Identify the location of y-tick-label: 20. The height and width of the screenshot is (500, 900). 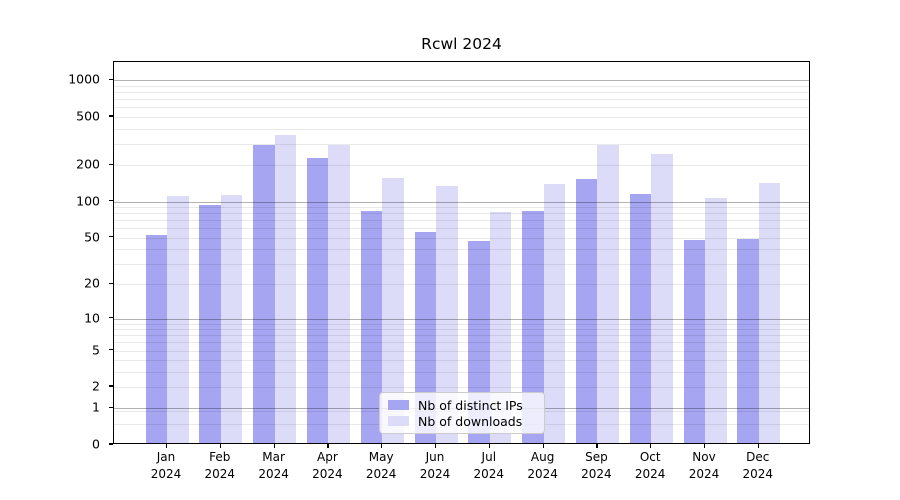
(92, 283).